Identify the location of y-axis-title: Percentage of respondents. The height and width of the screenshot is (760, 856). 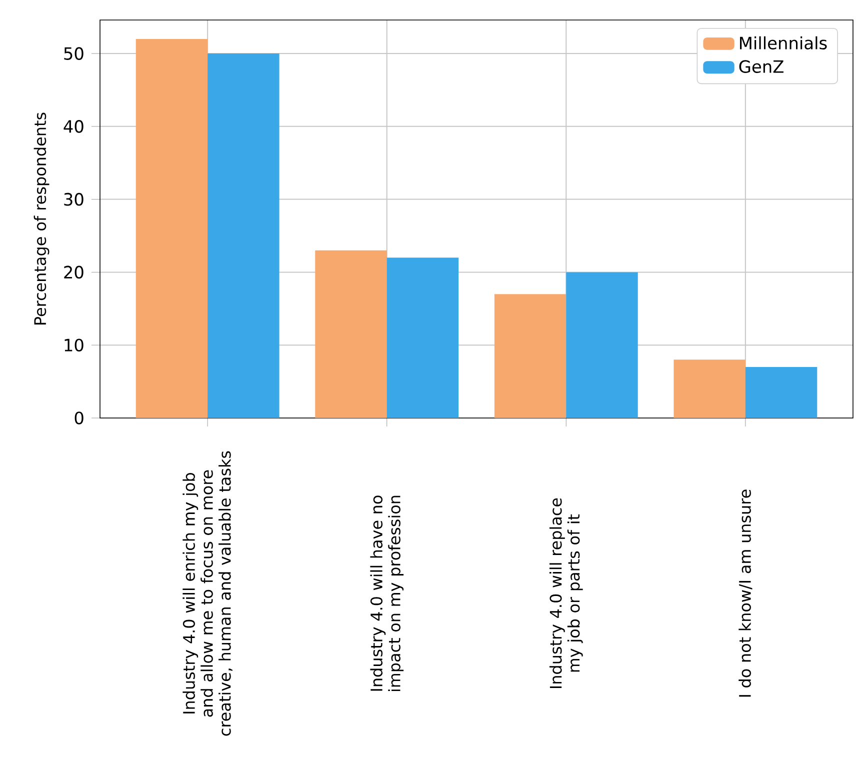
(42, 218).